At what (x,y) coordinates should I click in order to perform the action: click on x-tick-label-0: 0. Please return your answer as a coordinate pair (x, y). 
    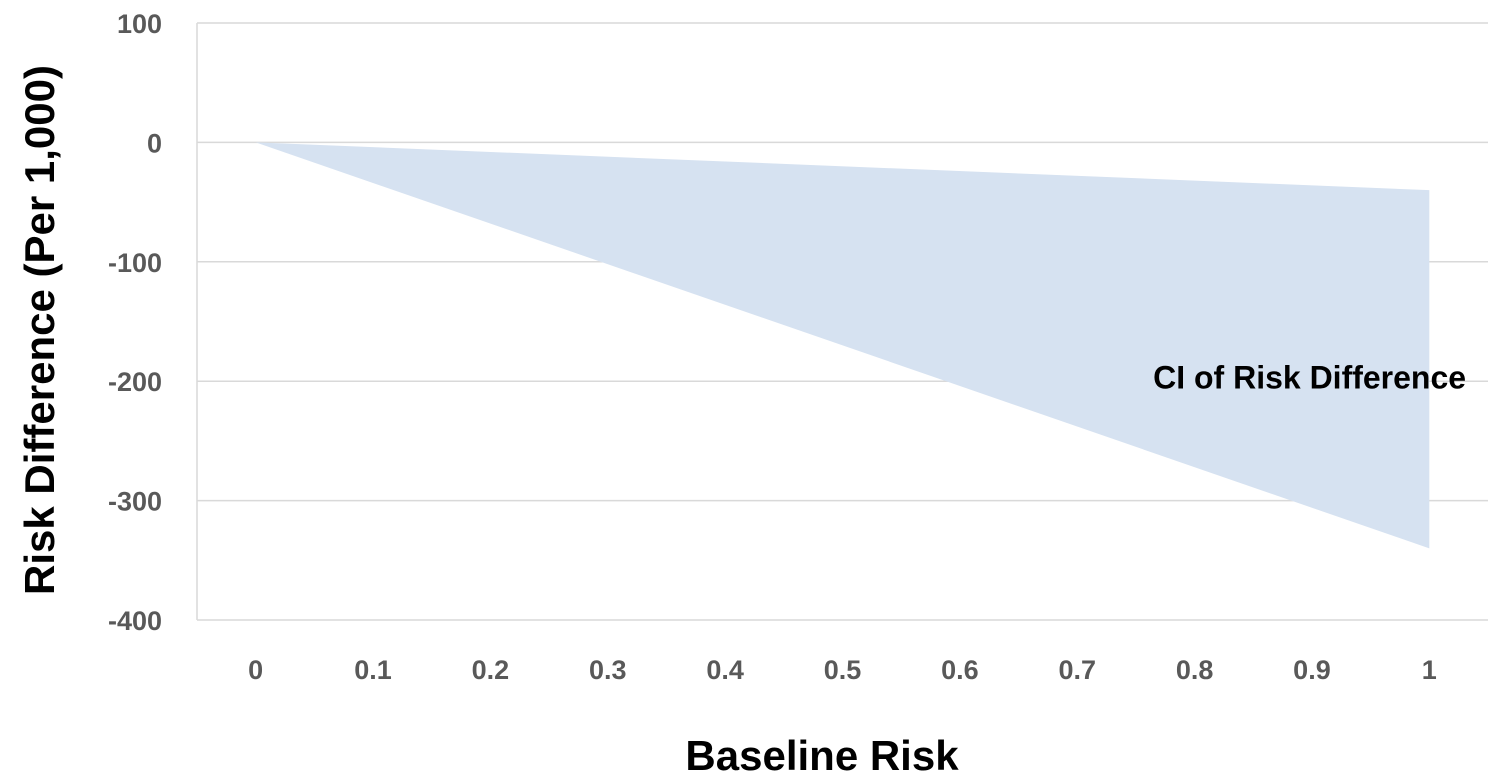
    Looking at the image, I should click on (255, 670).